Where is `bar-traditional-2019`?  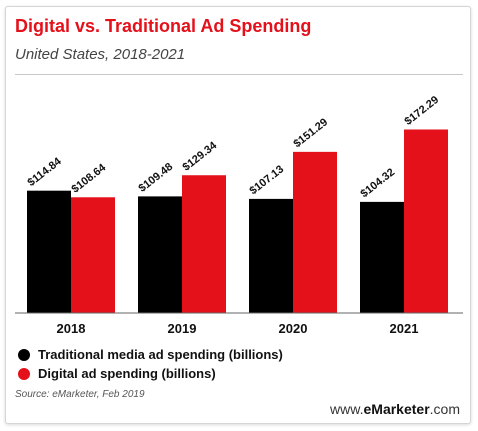
bar-traditional-2019 is located at coordinates (160, 254).